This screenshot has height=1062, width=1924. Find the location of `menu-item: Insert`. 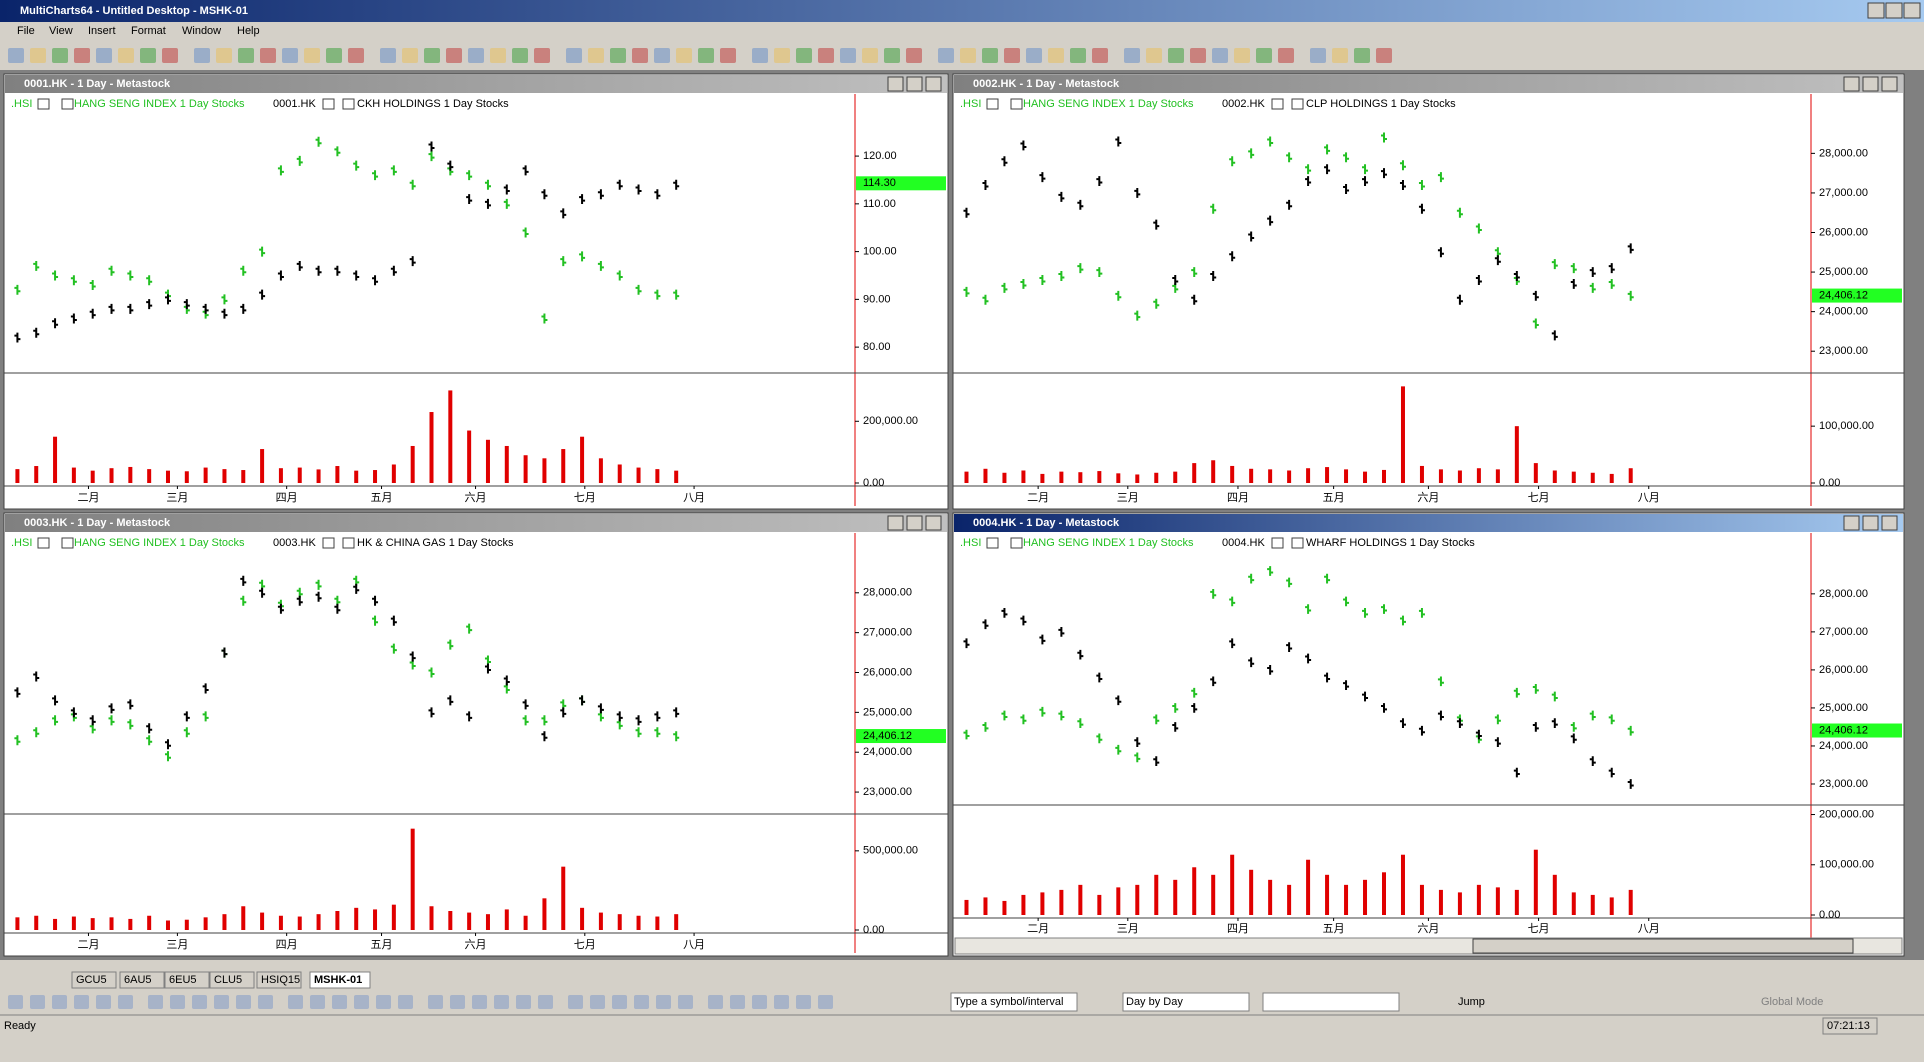

menu-item: Insert is located at coordinates (102, 31).